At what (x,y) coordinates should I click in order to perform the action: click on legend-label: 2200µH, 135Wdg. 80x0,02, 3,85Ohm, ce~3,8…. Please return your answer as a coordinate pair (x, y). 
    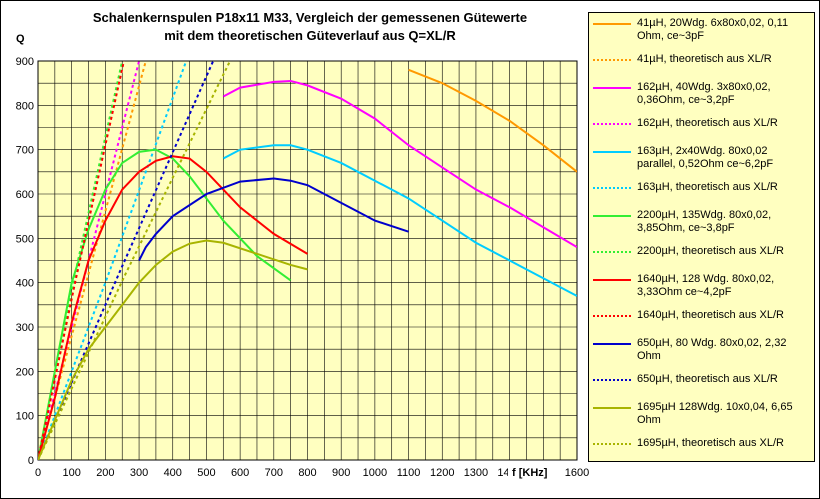
    Looking at the image, I should click on (704, 221).